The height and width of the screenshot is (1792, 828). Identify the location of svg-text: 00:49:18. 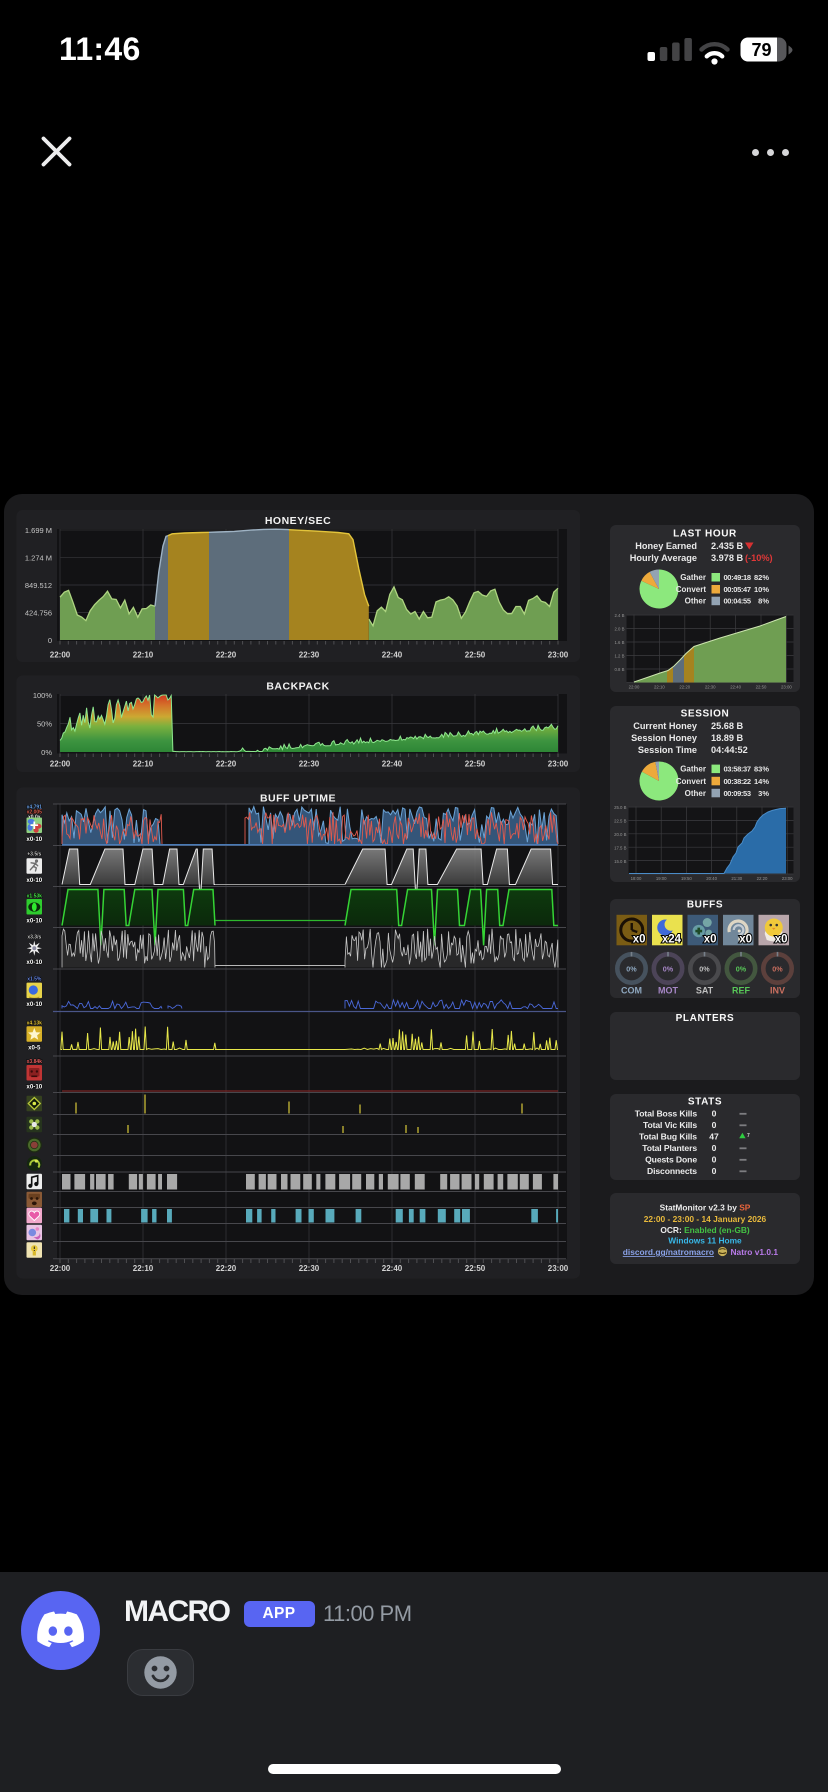
(738, 577).